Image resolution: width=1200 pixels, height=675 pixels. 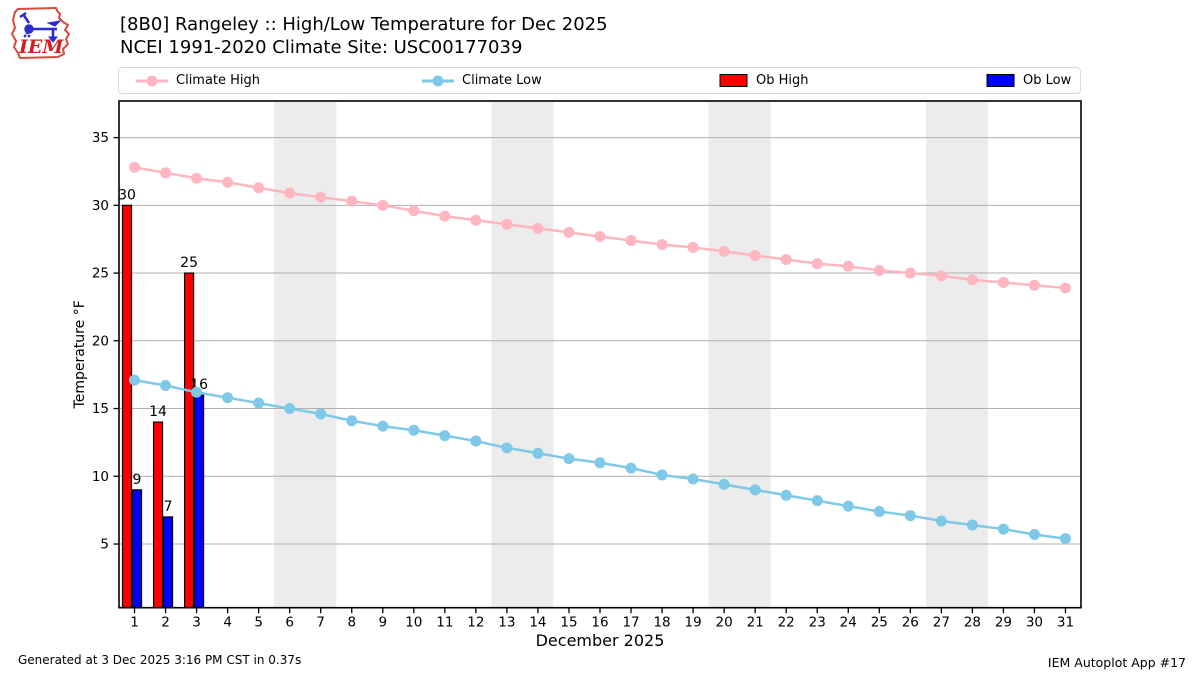 What do you see at coordinates (661, 623) in the screenshot?
I see `svg-text: 18` at bounding box center [661, 623].